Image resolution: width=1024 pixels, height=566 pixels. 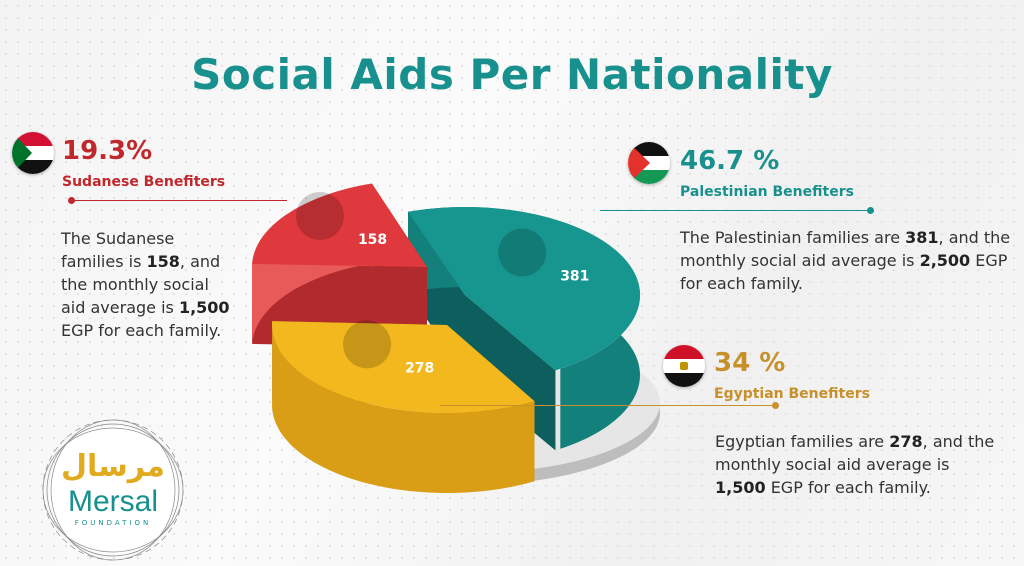 What do you see at coordinates (524, 289) in the screenshot?
I see `palestinian-slice-top` at bounding box center [524, 289].